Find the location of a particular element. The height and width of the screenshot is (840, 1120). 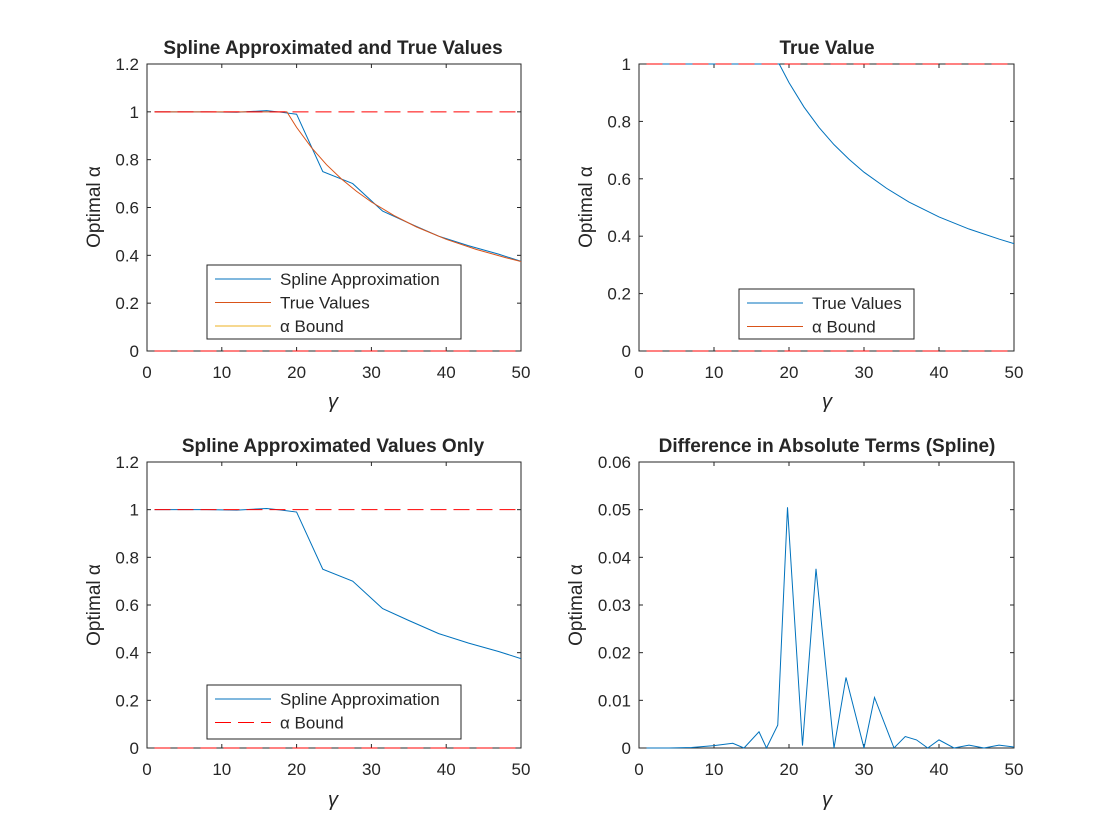

legend: Spline Approximation α Bound is located at coordinates (334, 712).